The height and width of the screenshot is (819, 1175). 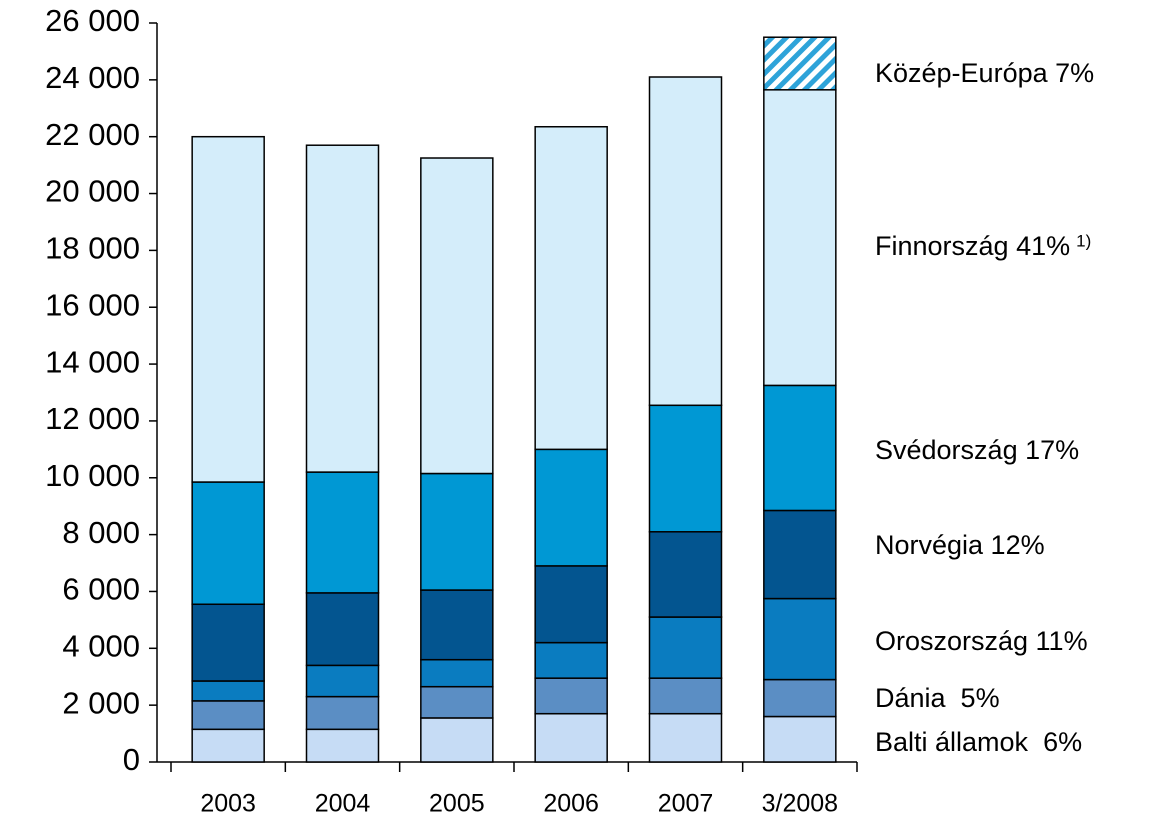 What do you see at coordinates (457, 804) in the screenshot?
I see `x-tick-label: 2005` at bounding box center [457, 804].